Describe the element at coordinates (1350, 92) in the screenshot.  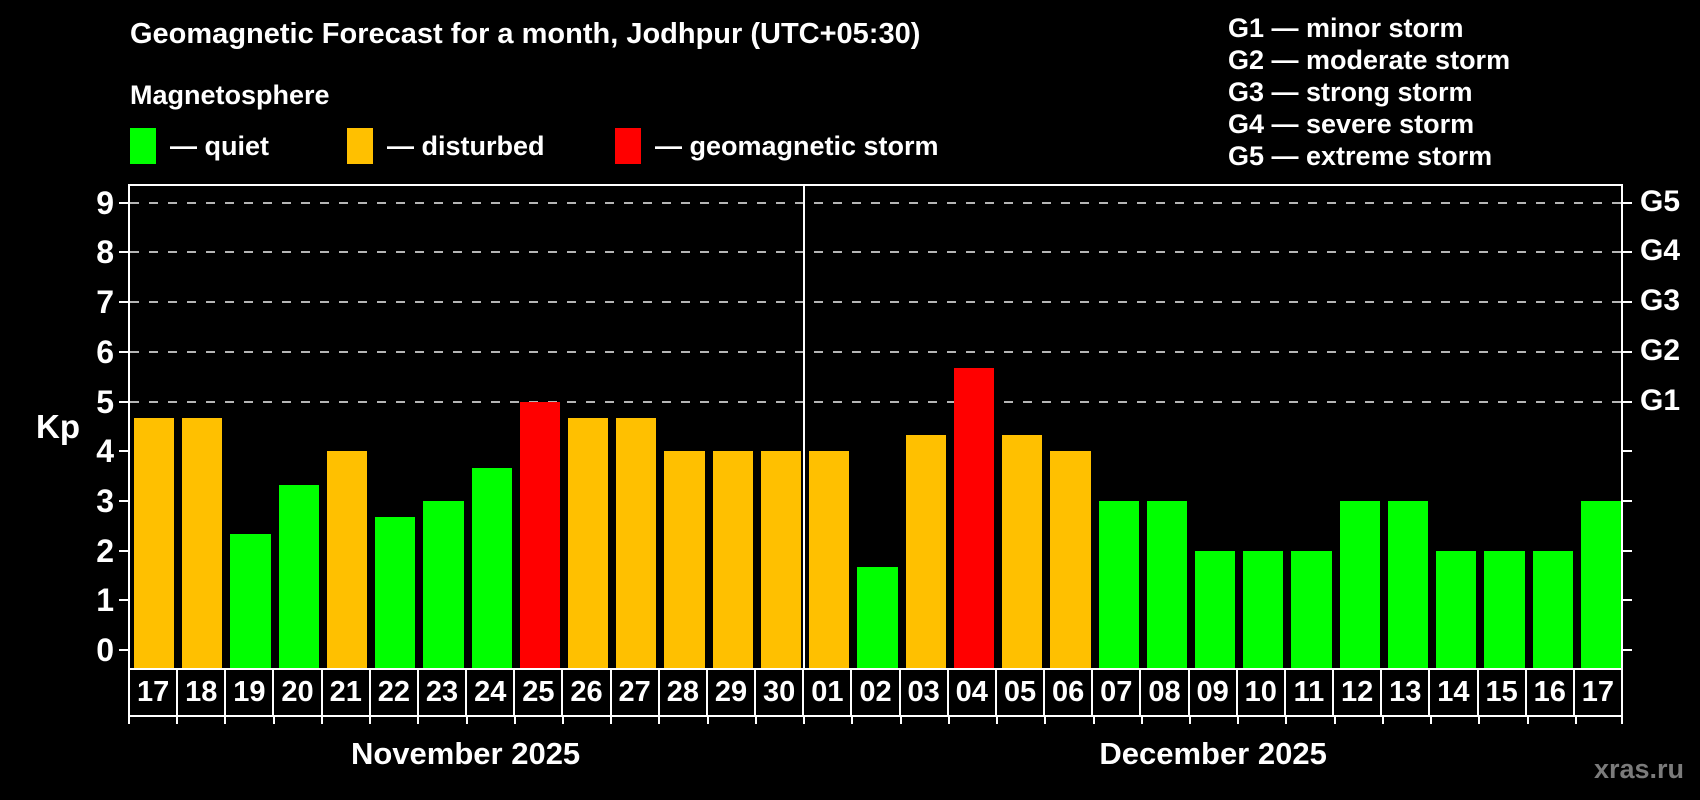
I see `g-legend-line-3: G3 — strong storm` at that location.